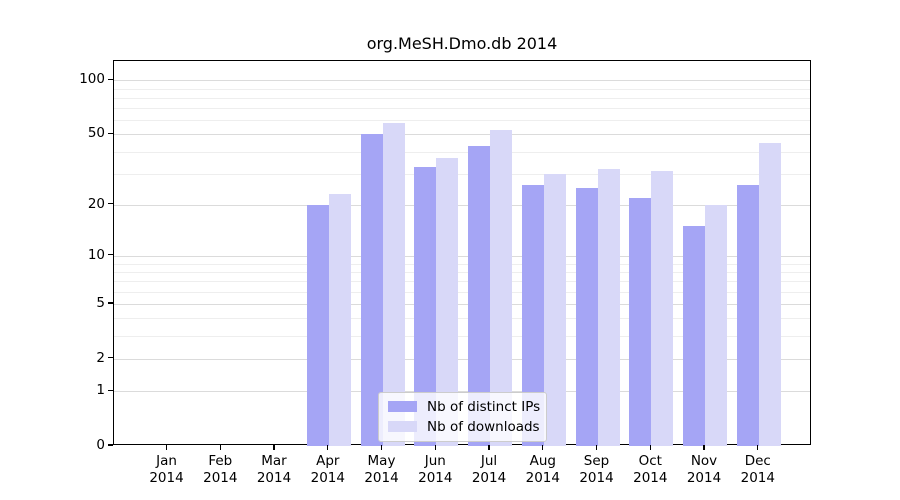 Image resolution: width=900 pixels, height=500 pixels. I want to click on y-tick-label-100: 100, so click(92, 79).